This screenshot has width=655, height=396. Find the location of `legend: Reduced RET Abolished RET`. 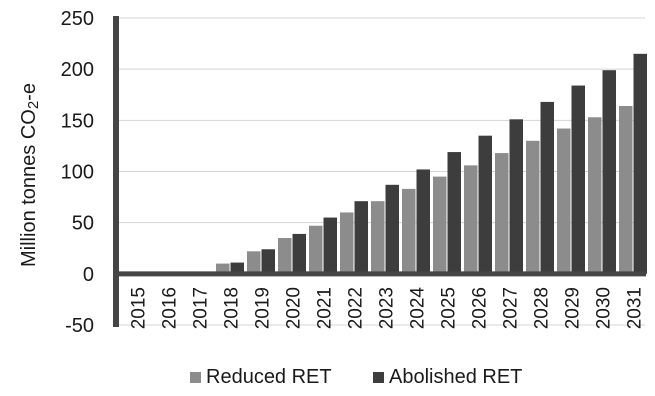

legend: Reduced RET Abolished RET is located at coordinates (356, 377).